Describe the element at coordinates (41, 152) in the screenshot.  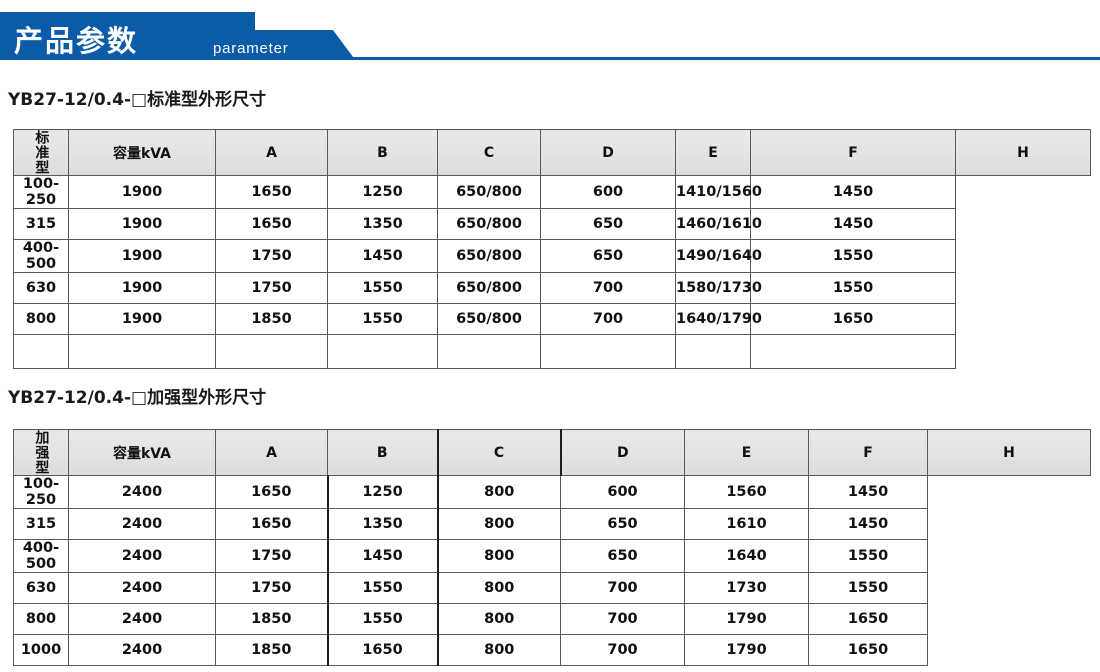
I see `row-group-label-standard: 标准型` at that location.